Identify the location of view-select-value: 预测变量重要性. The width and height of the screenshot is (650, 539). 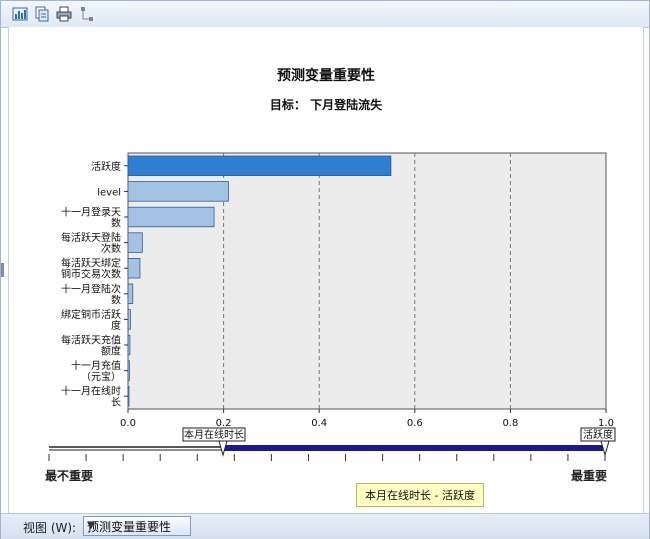
(129, 527).